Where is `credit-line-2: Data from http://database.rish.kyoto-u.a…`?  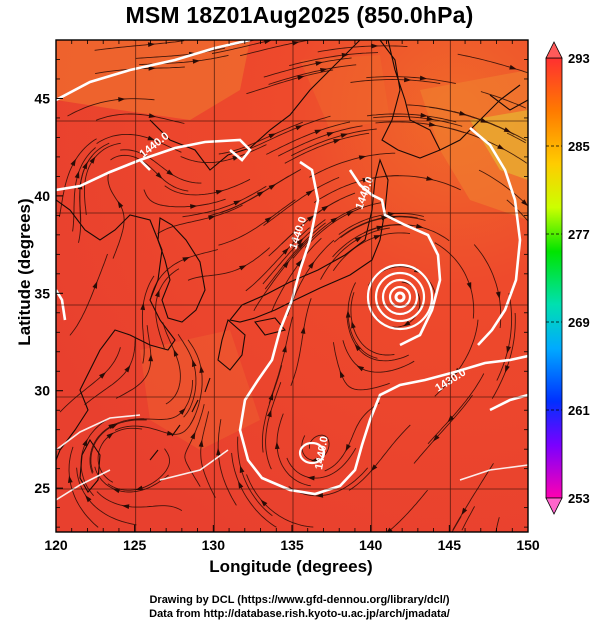
credit-line-2: Data from http://database.rish.kyoto-u.a… is located at coordinates (299, 614).